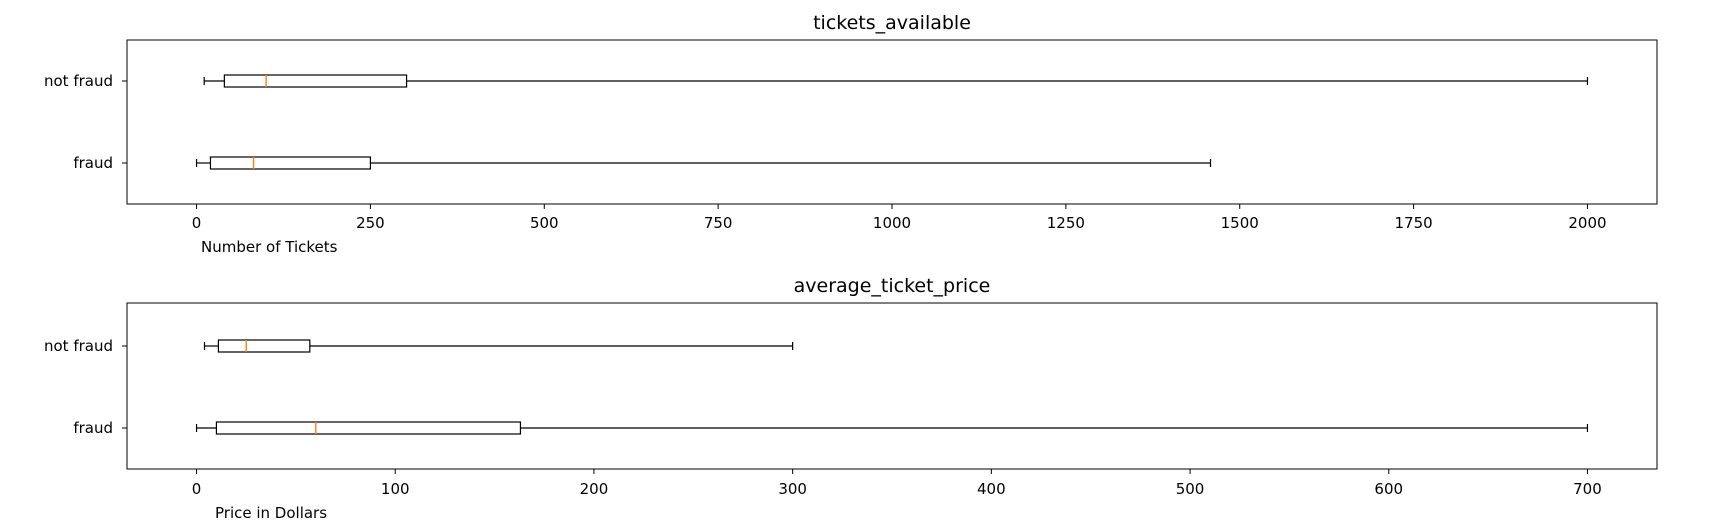  Describe the element at coordinates (718, 223) in the screenshot. I see `x-tick-label: 750` at that location.